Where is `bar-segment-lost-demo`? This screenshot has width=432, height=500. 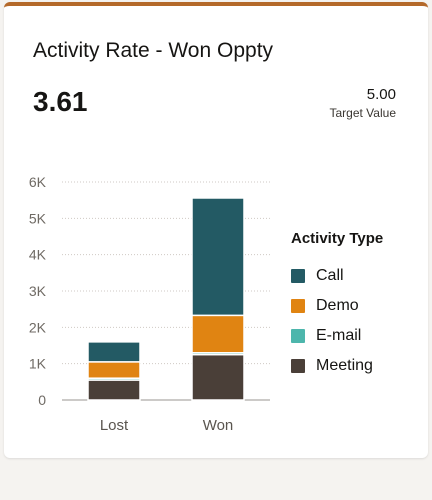 bar-segment-lost-demo is located at coordinates (114, 370).